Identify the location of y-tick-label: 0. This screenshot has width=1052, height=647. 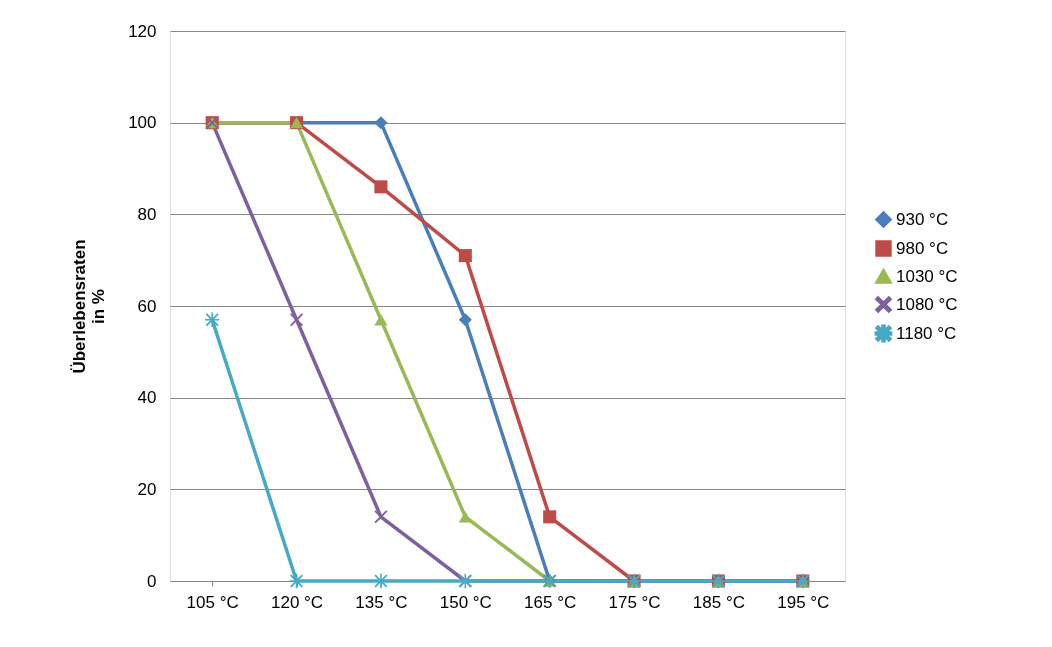
(152, 581).